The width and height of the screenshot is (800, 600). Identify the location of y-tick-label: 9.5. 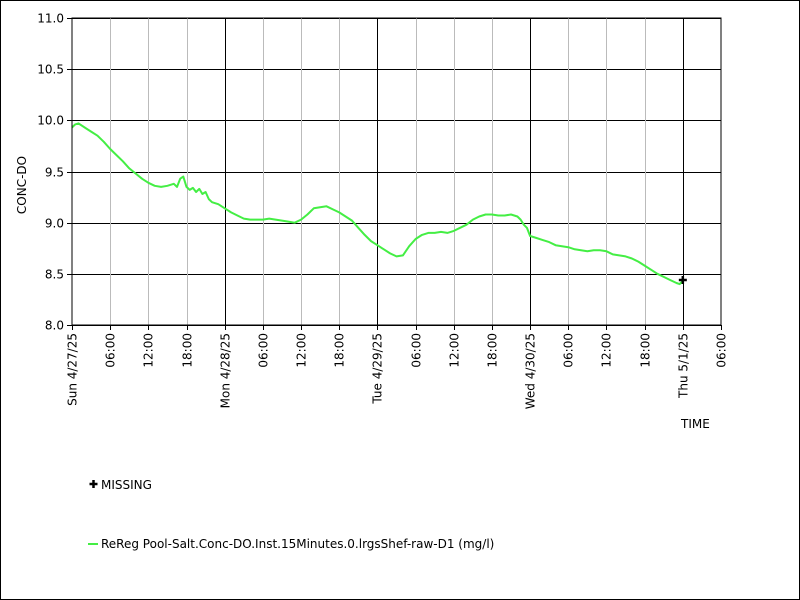
(54, 173).